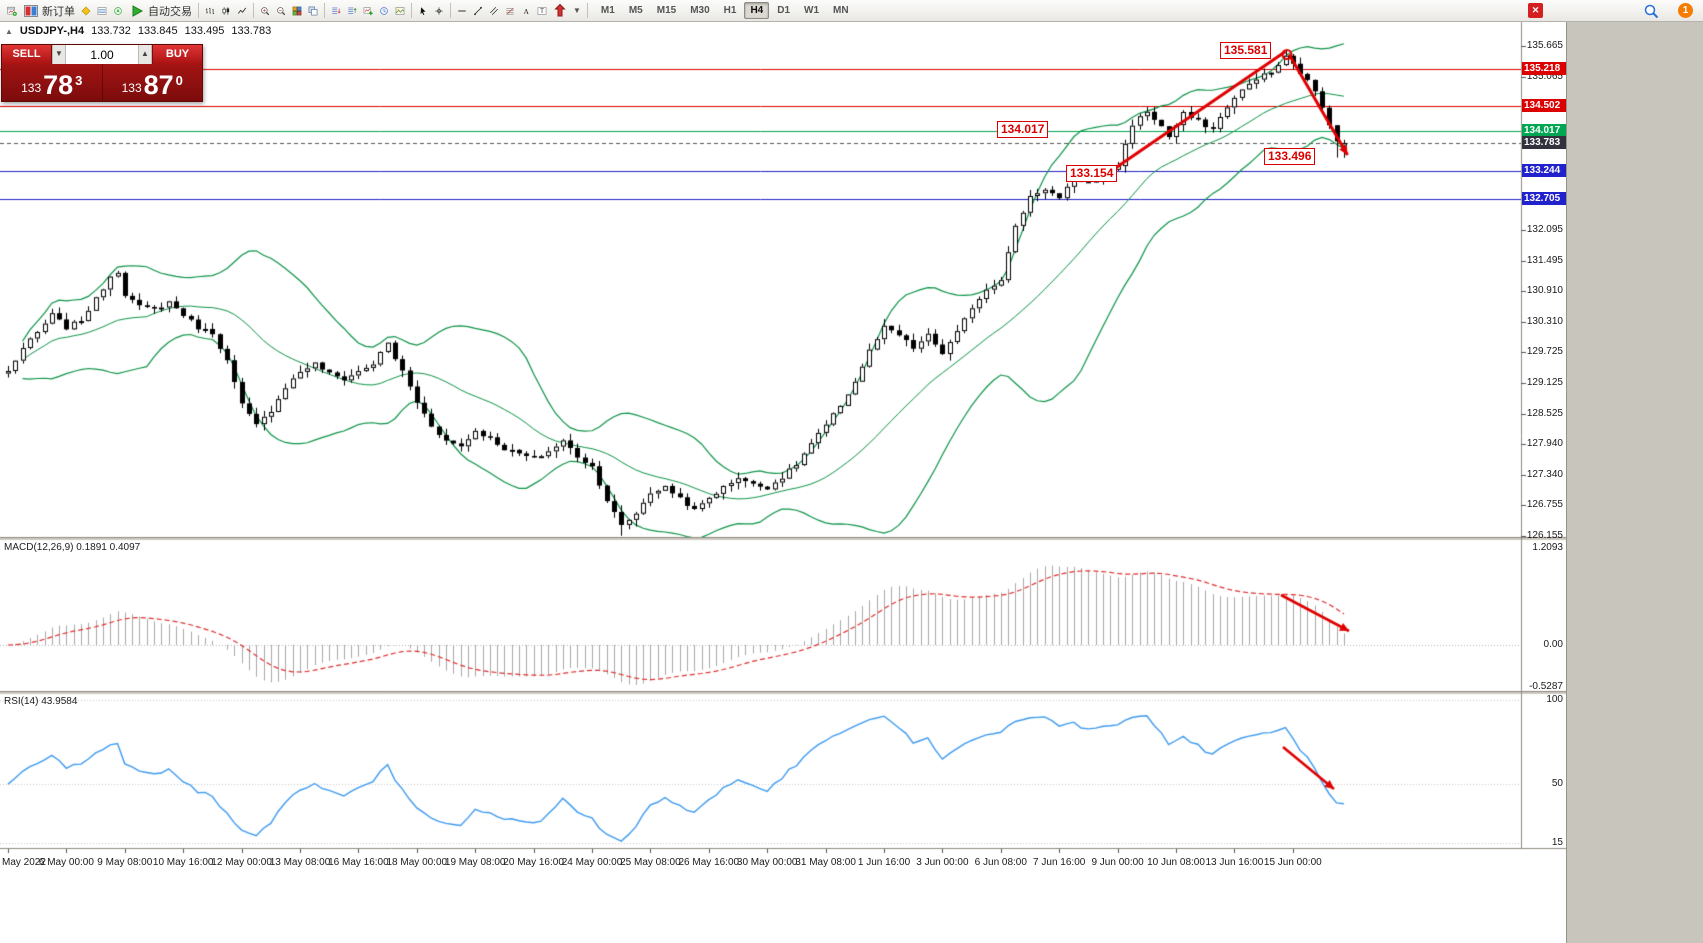 This screenshot has width=1703, height=943. What do you see at coordinates (730, 10) in the screenshot?
I see `timeframe-button-h1: H1` at bounding box center [730, 10].